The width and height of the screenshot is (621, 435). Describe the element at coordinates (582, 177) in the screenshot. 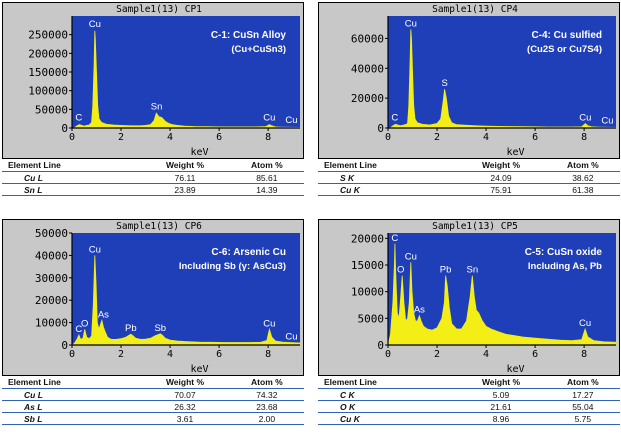

I see `atom-cell: 38.62` at that location.